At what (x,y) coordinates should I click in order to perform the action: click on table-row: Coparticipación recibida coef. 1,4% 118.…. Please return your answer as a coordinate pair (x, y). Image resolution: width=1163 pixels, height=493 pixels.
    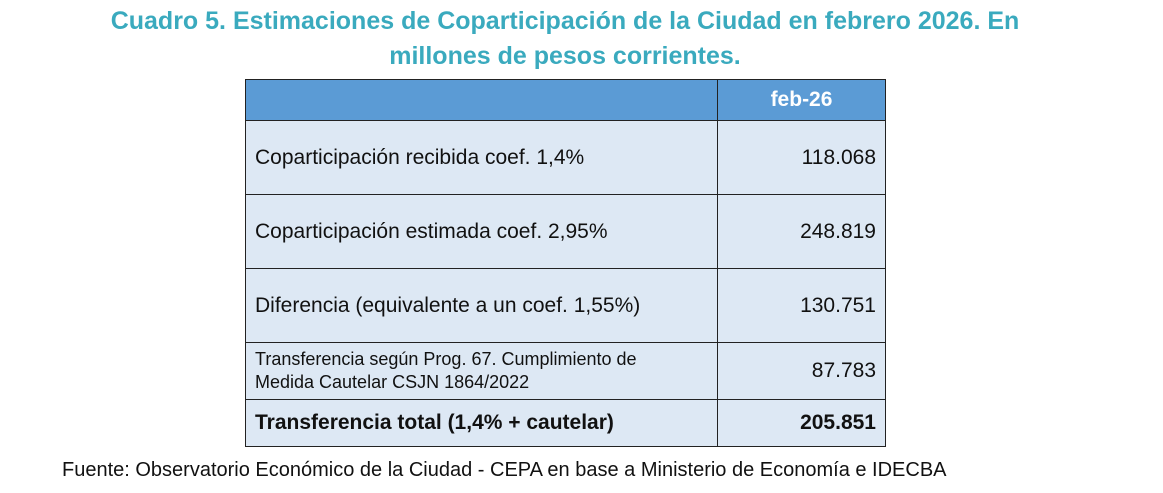
    Looking at the image, I should click on (565, 157).